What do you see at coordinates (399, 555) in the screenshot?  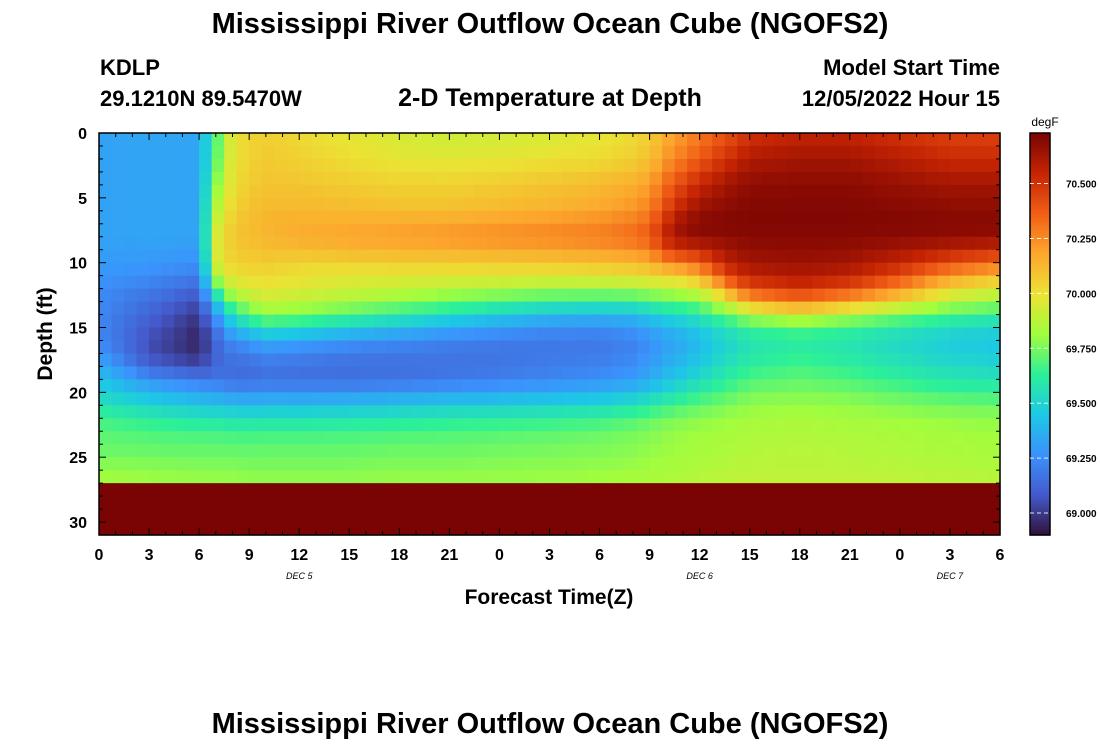 I see `x-tick-label: 18` at bounding box center [399, 555].